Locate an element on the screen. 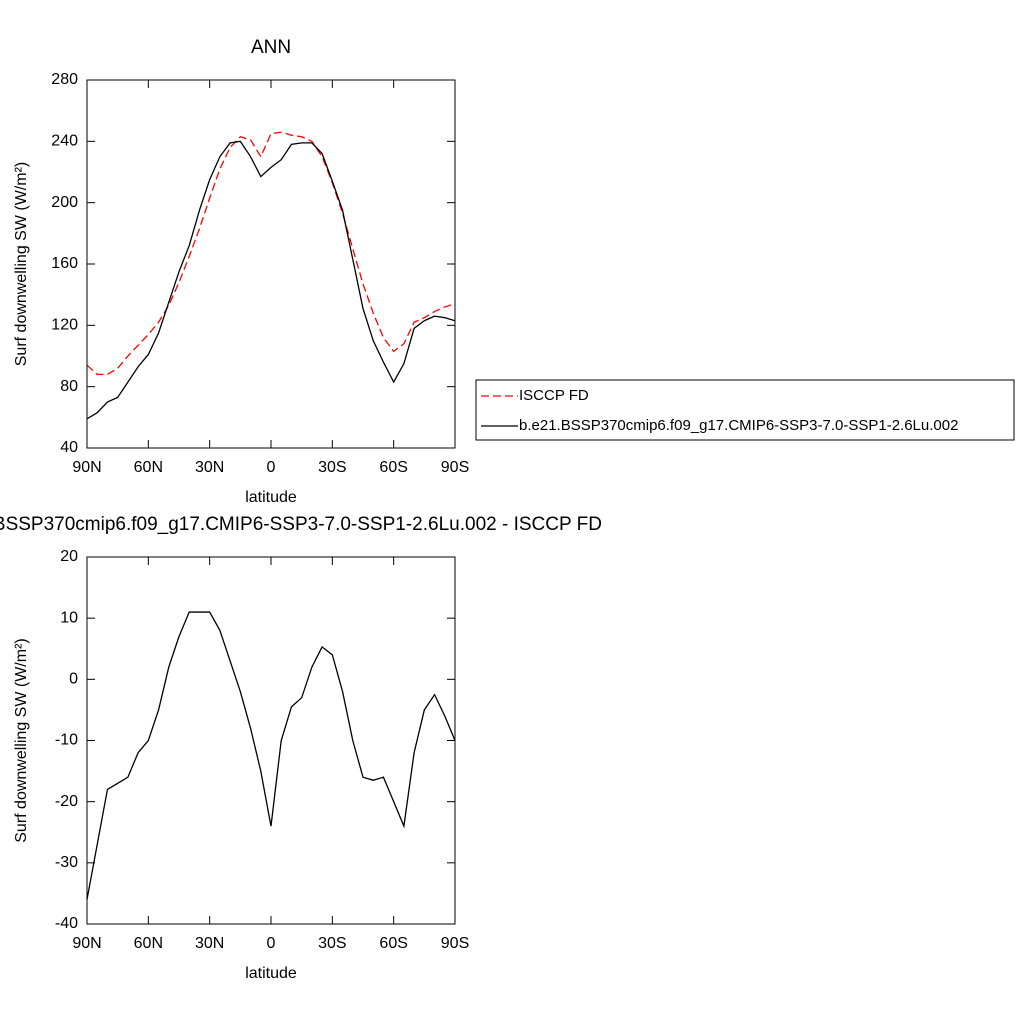 This screenshot has height=1024, width=1024. legend-box is located at coordinates (745, 410).